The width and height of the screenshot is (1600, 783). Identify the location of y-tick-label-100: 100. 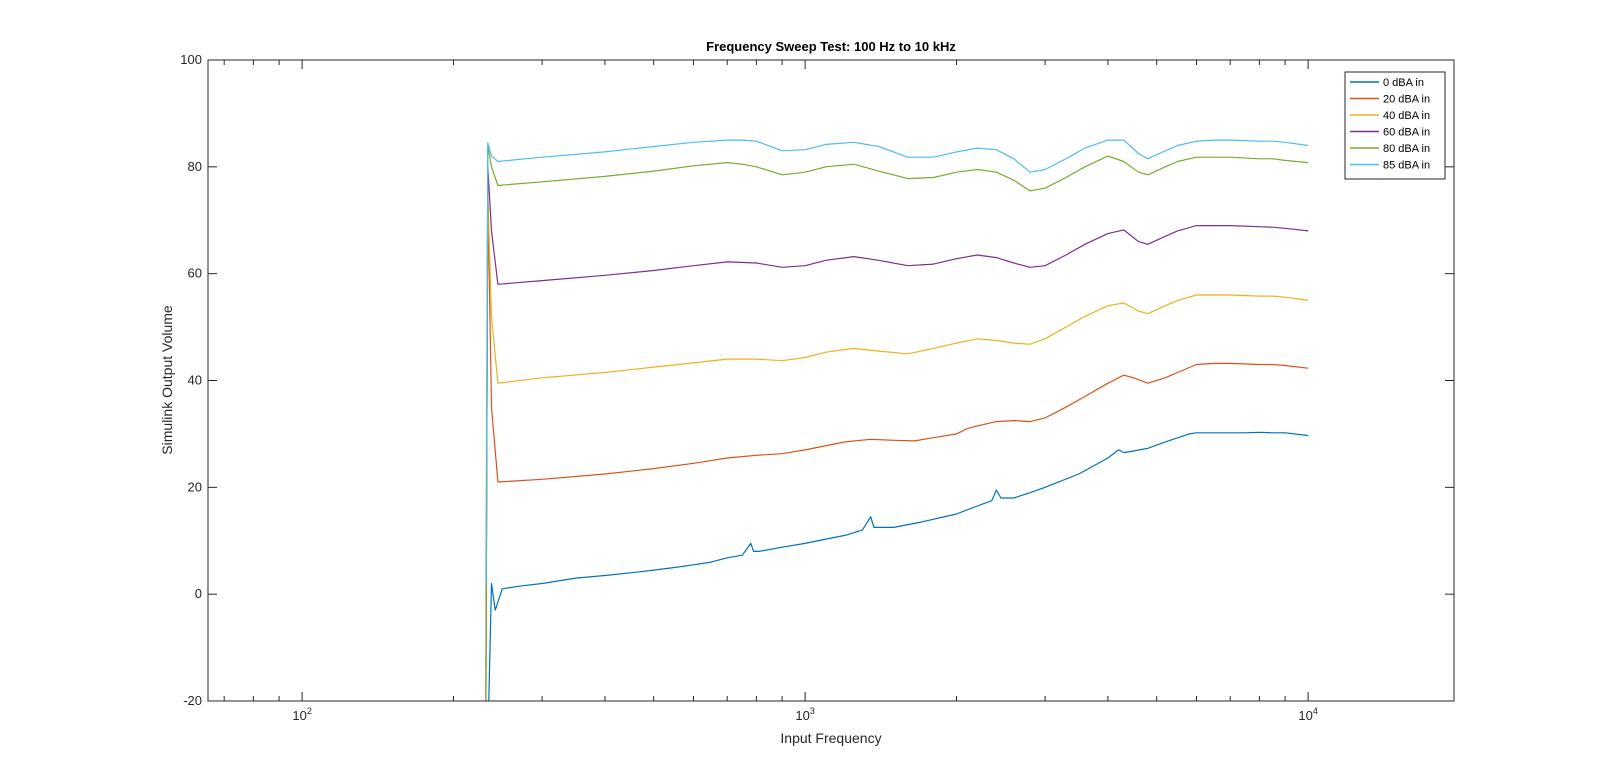
(191, 59).